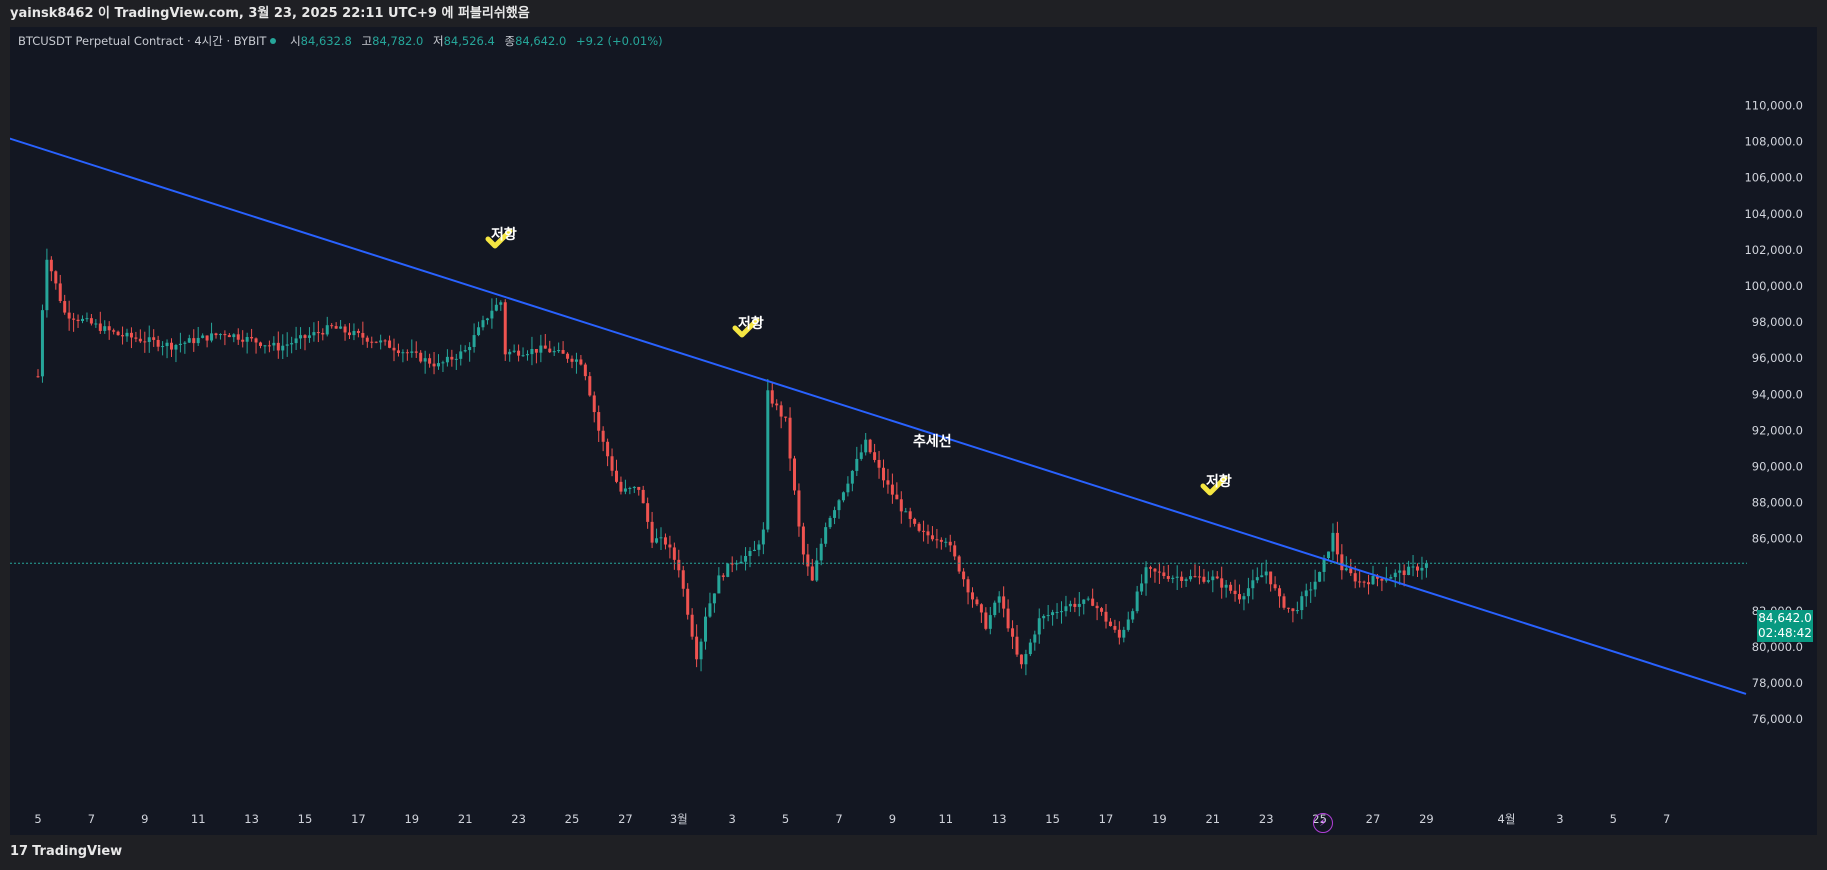 This screenshot has height=870, width=1827. I want to click on lightning-icon: ⚡, so click(1323, 823).